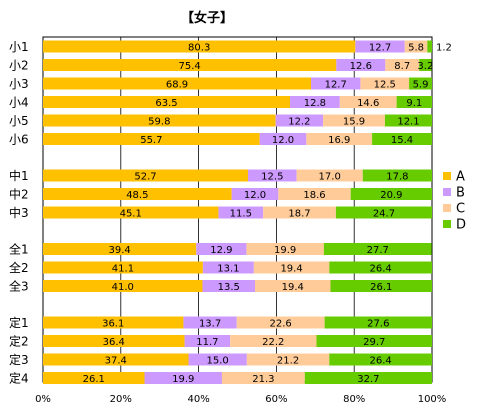 The image size is (484, 407). What do you see at coordinates (381, 268) in the screenshot?
I see `data-label: 26.4` at bounding box center [381, 268].